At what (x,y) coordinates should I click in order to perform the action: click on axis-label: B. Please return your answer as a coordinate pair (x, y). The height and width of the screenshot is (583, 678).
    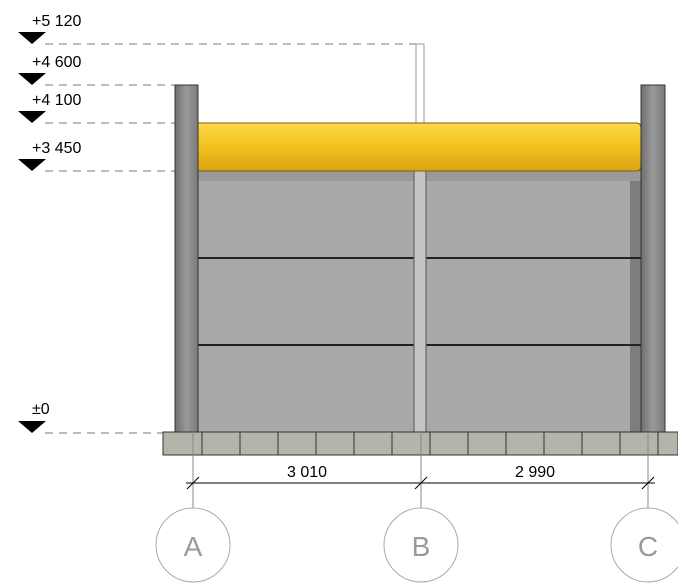
    Looking at the image, I should click on (421, 546).